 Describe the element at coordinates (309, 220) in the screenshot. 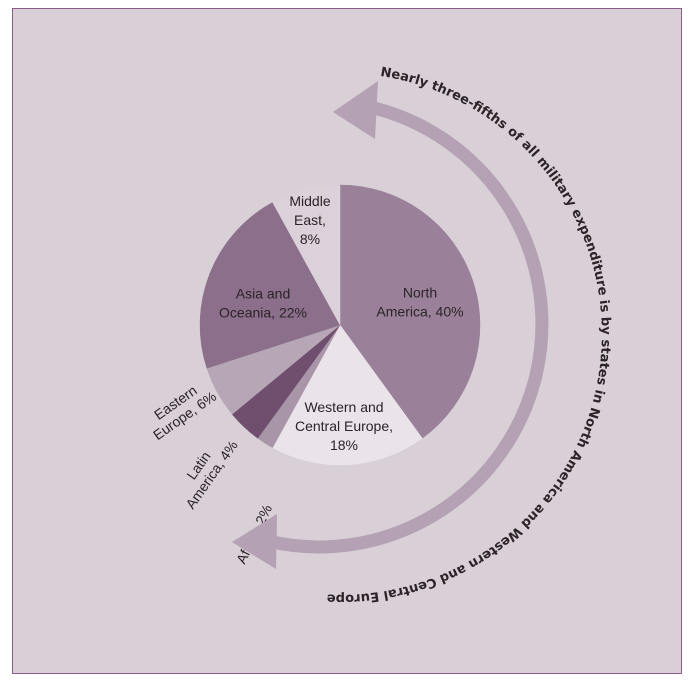

I see `slice-label: Middle East, 8%` at that location.